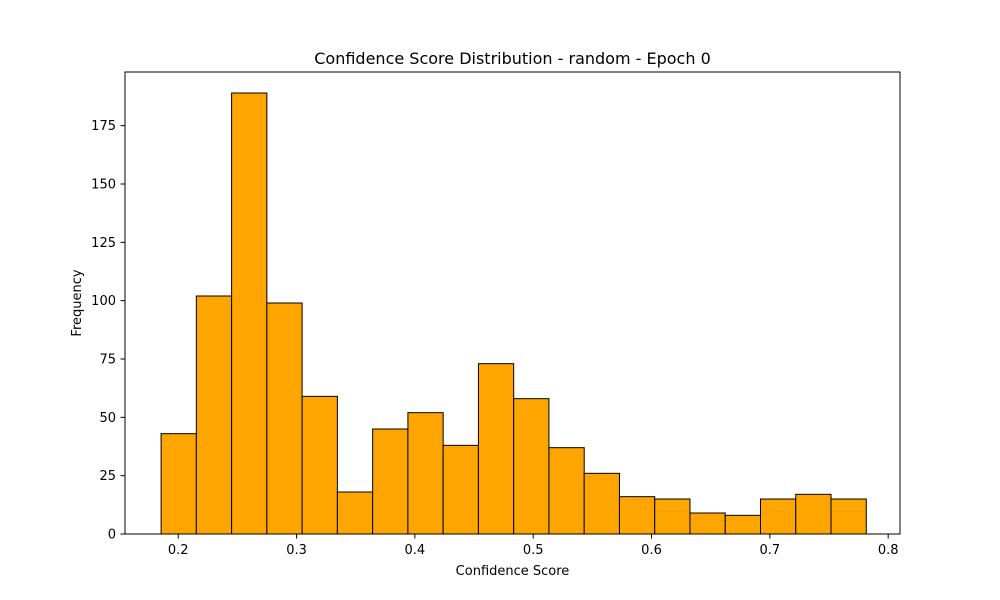  Describe the element at coordinates (107, 418) in the screenshot. I see `y-tick-label: 50` at that location.